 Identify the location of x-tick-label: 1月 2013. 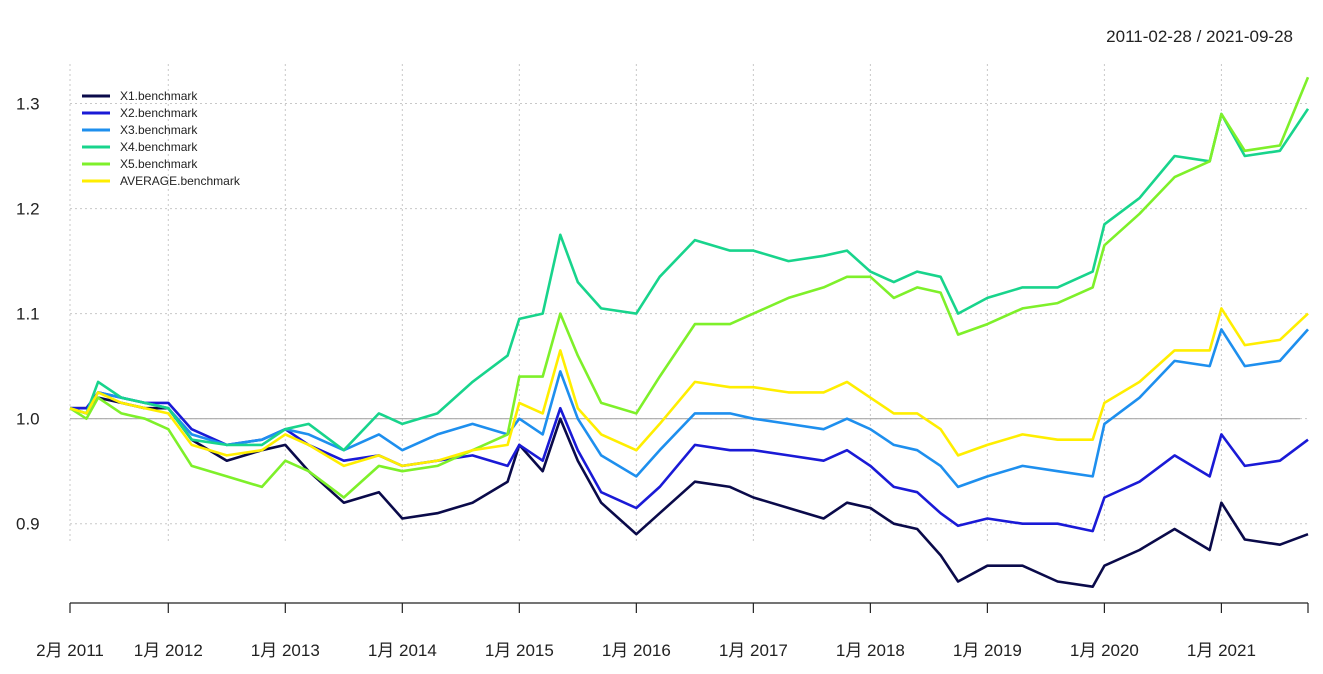
(285, 650).